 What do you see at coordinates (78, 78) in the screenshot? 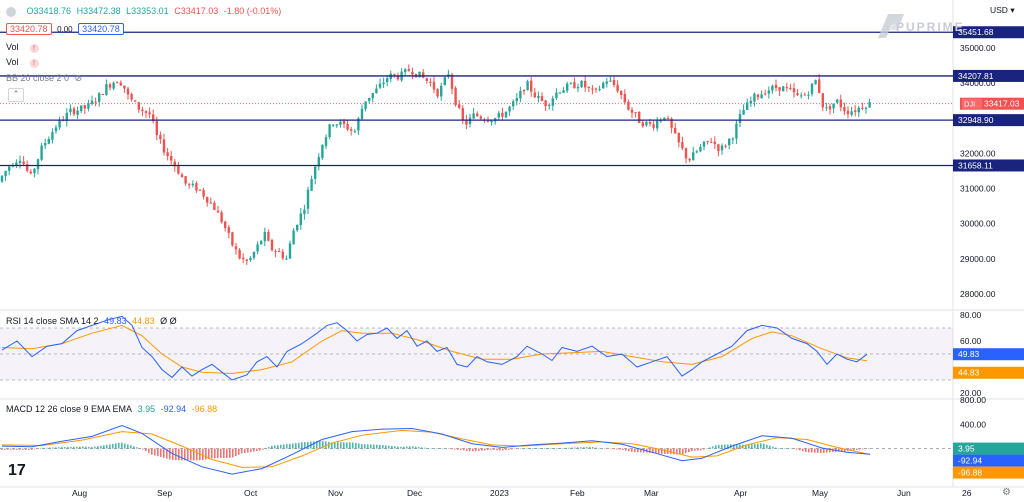
I see `eye-slash-icon: ⊘` at bounding box center [78, 78].